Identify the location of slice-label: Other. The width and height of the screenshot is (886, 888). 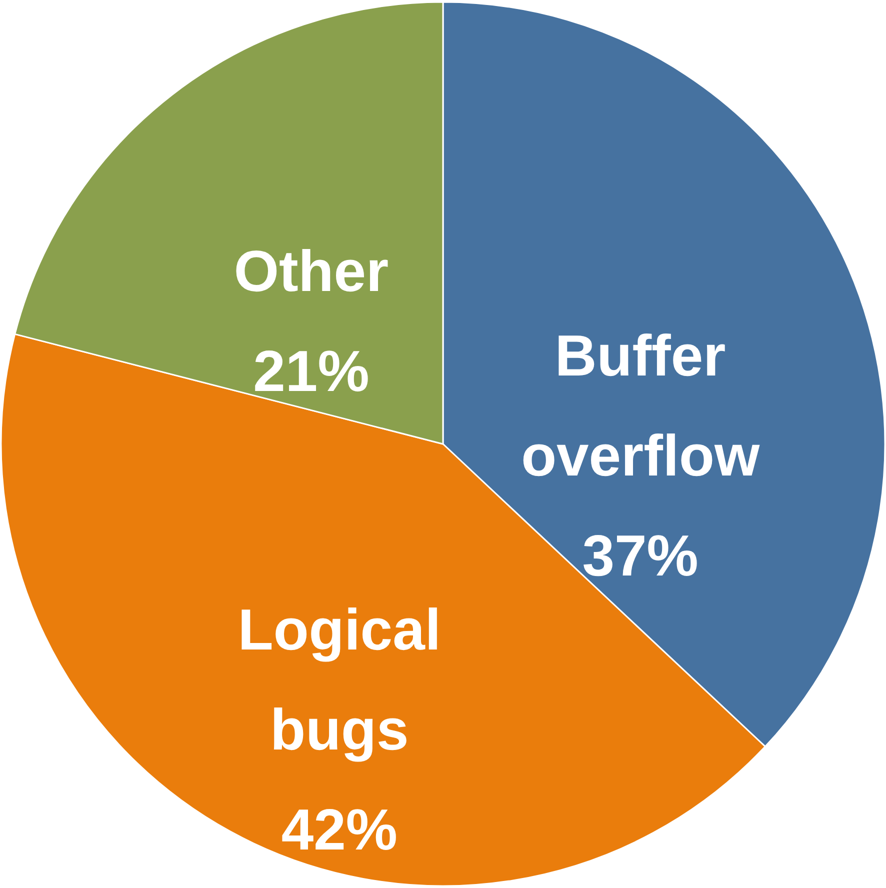
(311, 271).